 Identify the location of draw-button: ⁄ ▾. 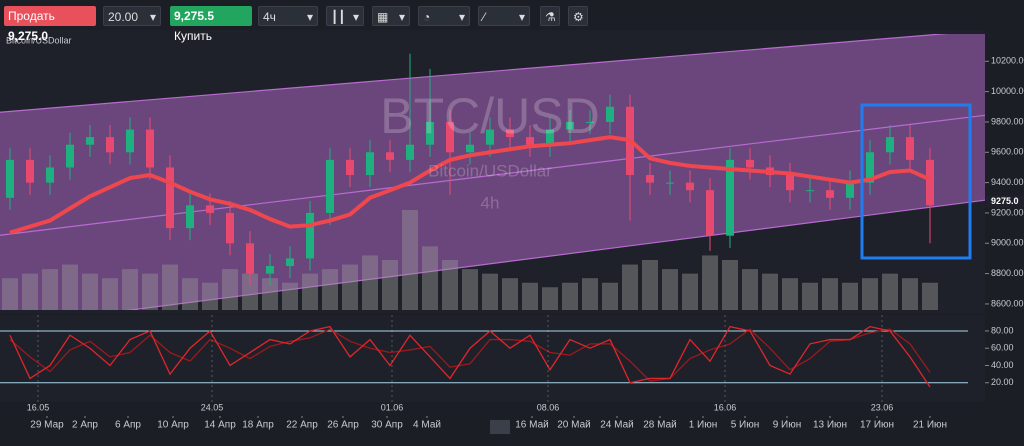
(504, 16).